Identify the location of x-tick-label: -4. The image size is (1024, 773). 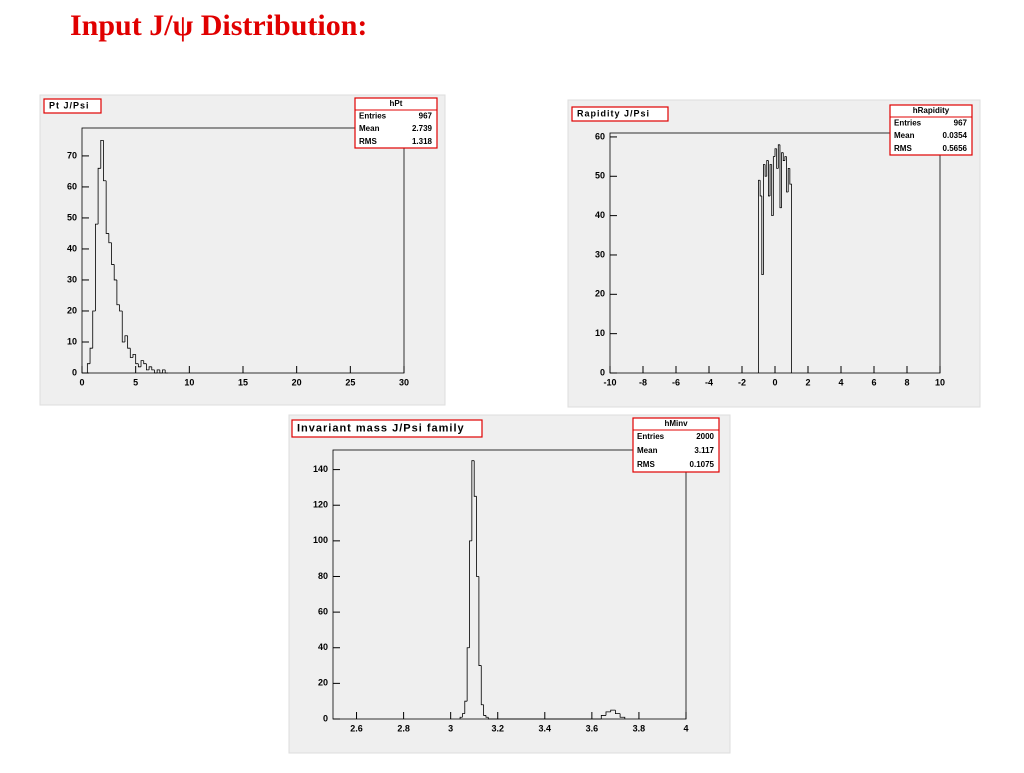
(709, 382).